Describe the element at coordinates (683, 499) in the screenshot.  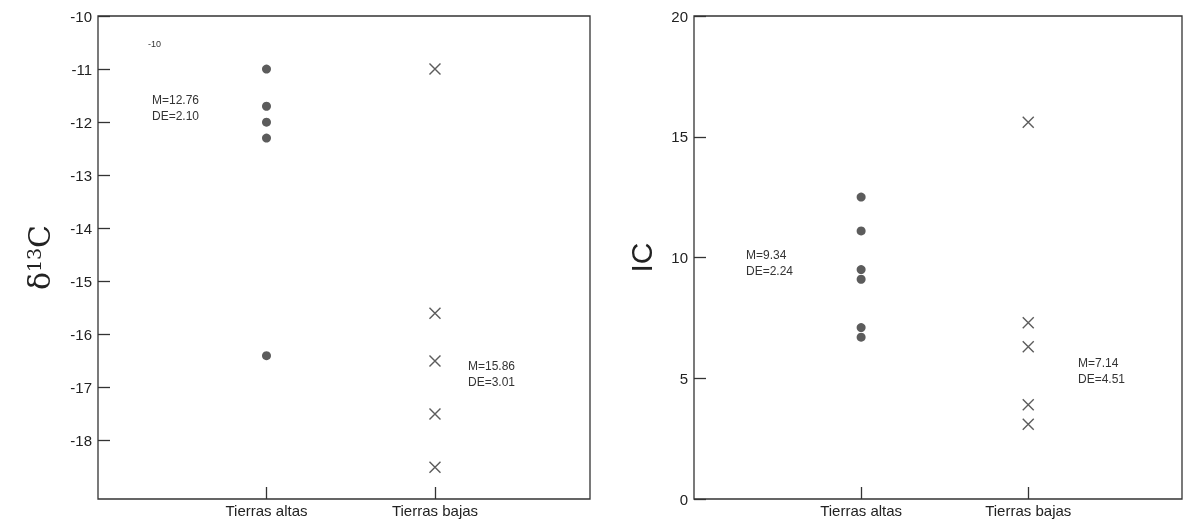
I see `y-tick-label: 0` at that location.